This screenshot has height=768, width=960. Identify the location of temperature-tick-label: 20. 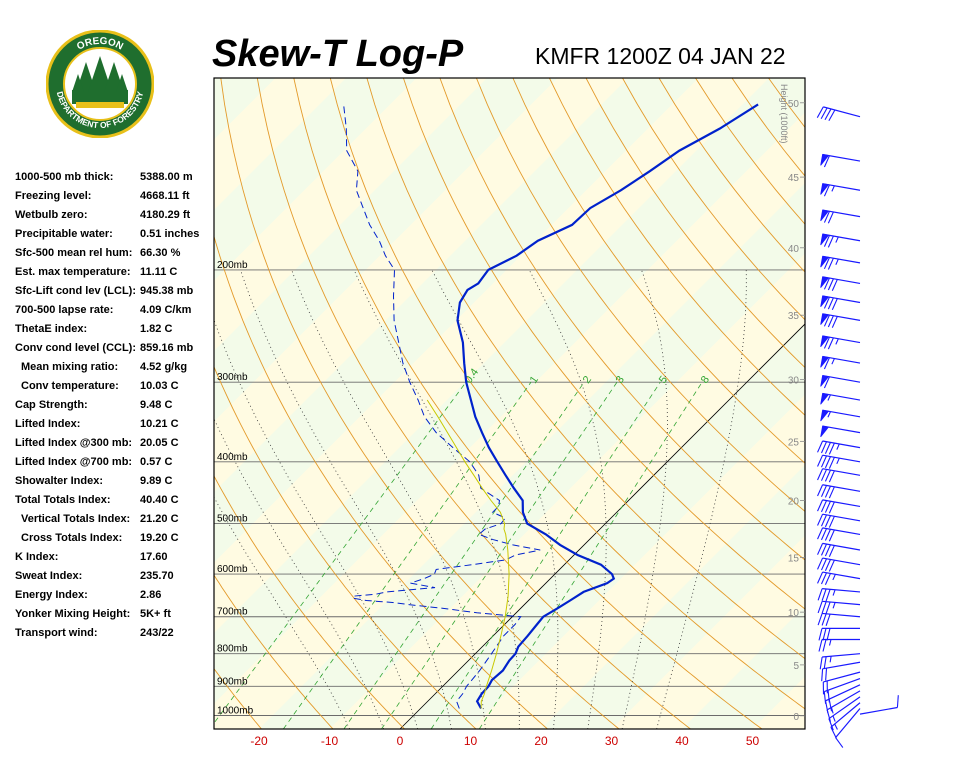
(541, 741).